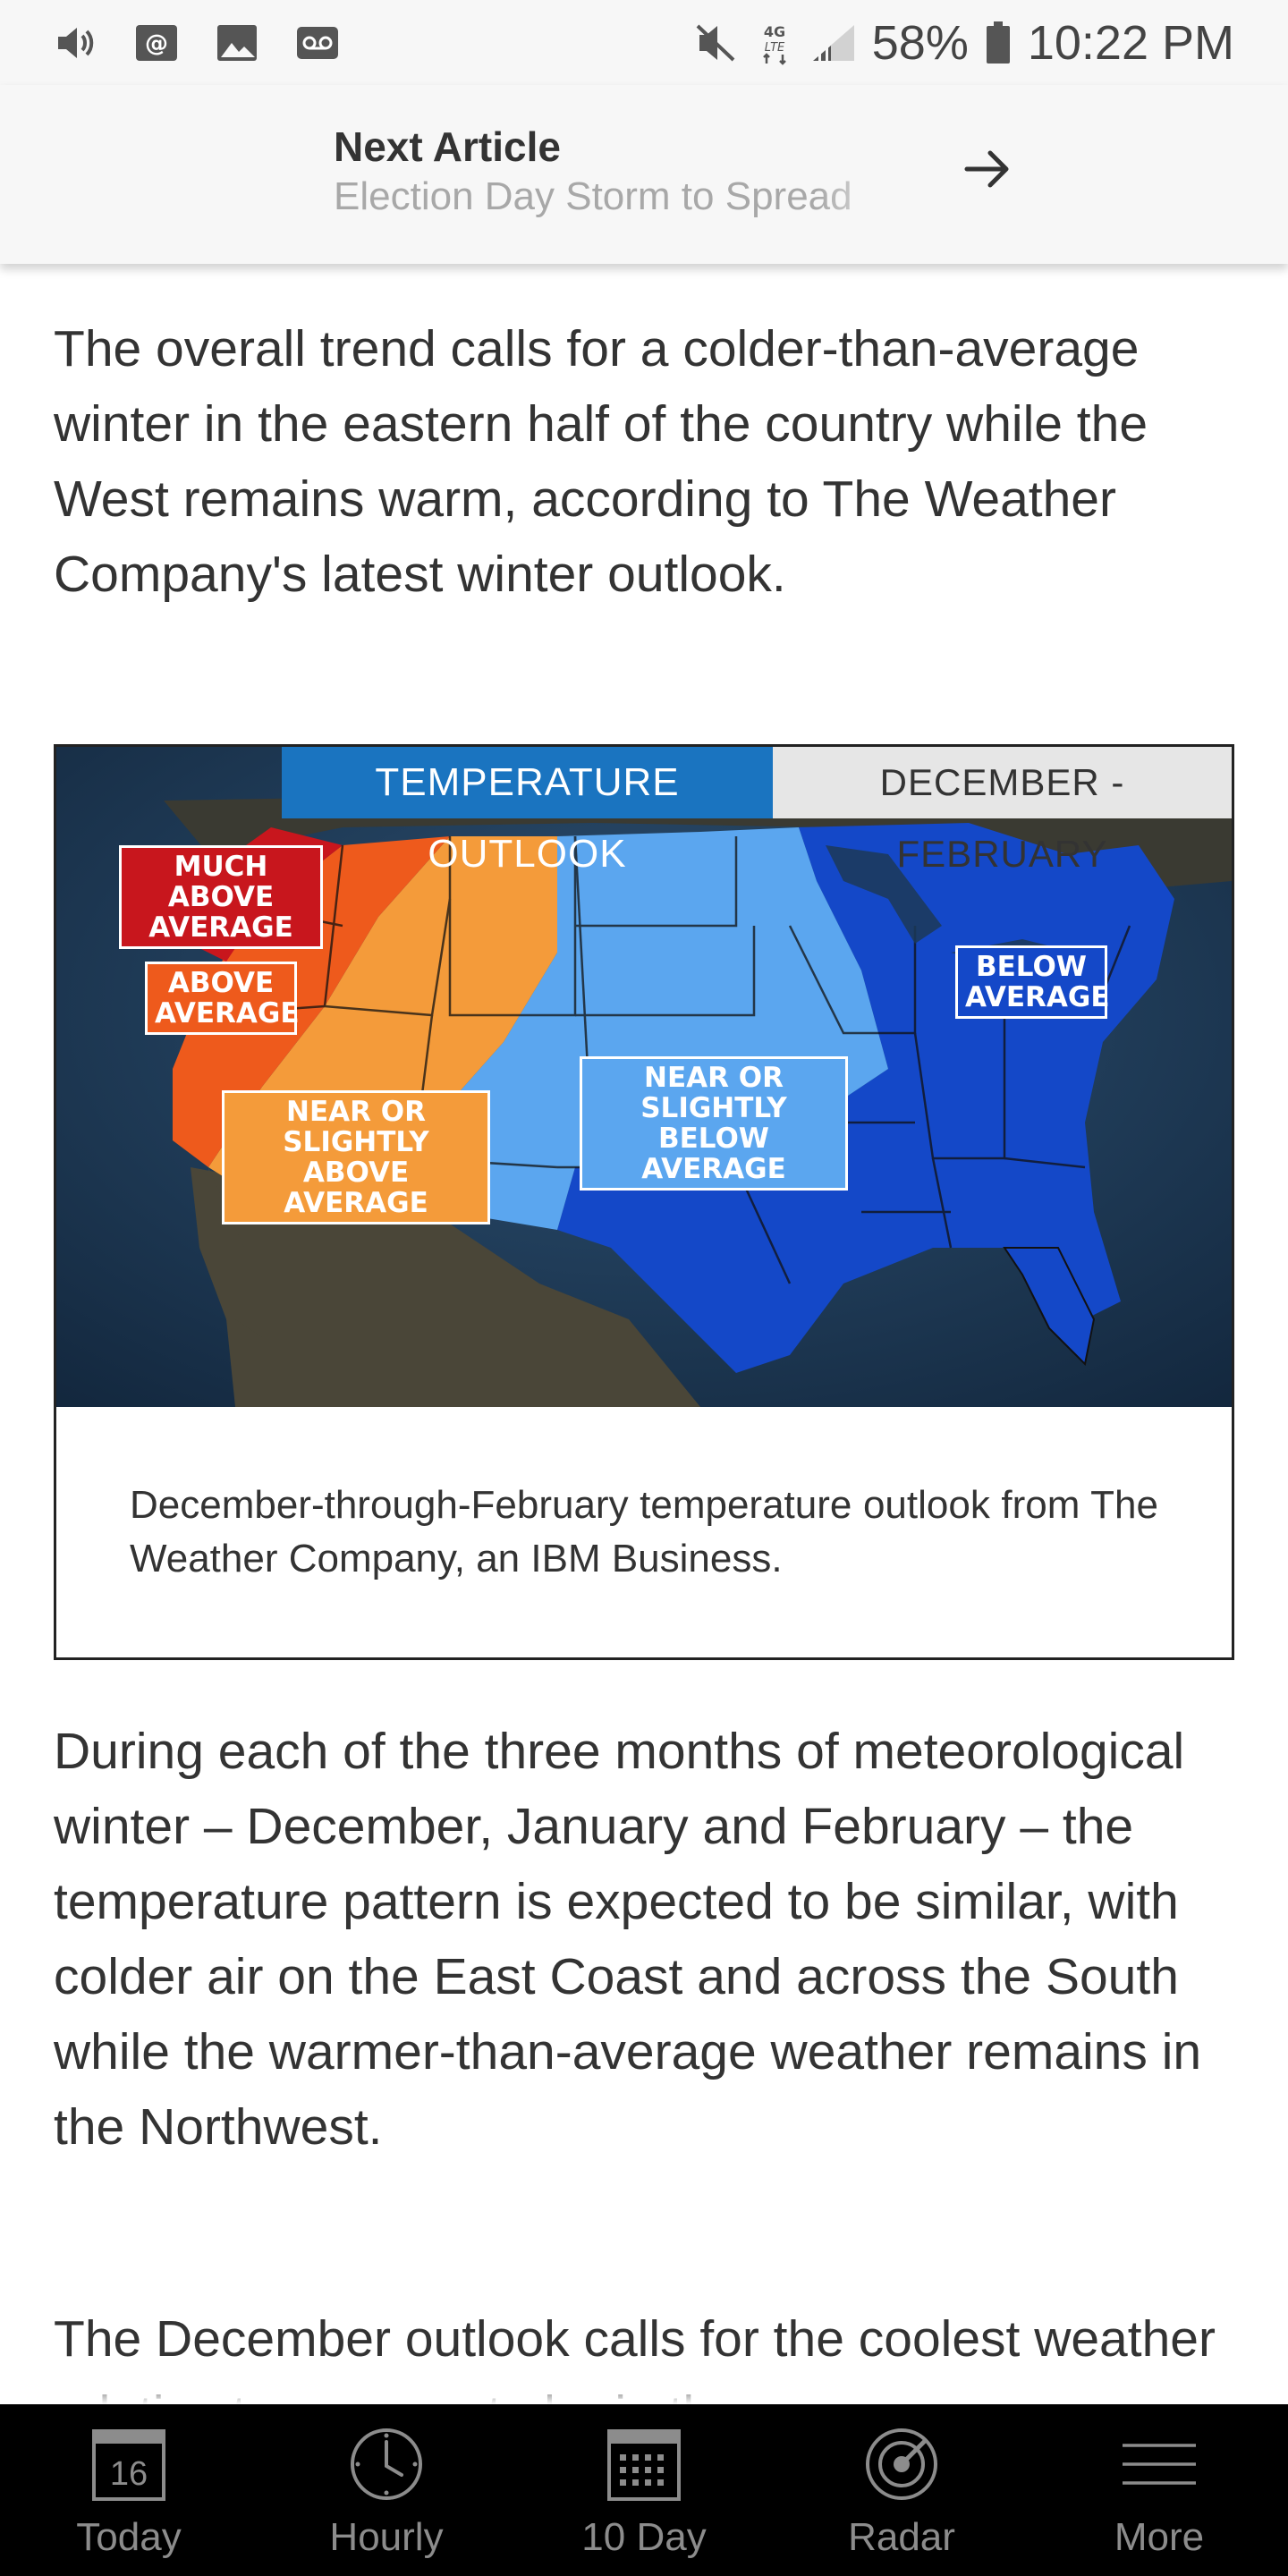  I want to click on svg-text: 4G, so click(774, 31).